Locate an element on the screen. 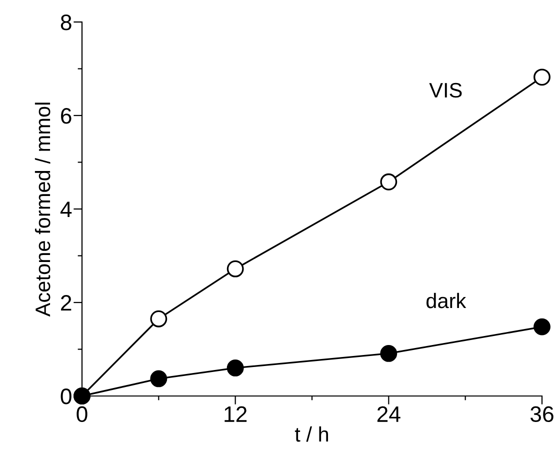 The height and width of the screenshot is (455, 557). series-label: VIS is located at coordinates (445, 90).